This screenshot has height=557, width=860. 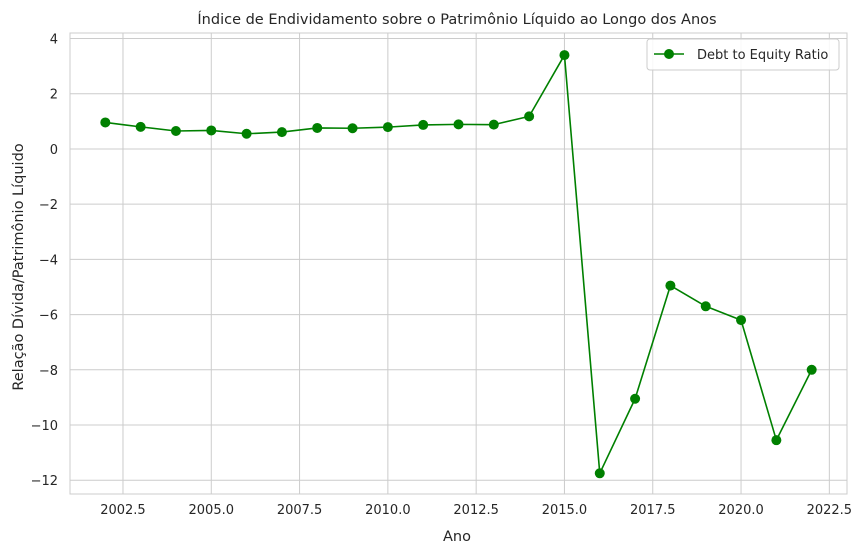 I want to click on x-tick-label: 2015.0, so click(x=565, y=510).